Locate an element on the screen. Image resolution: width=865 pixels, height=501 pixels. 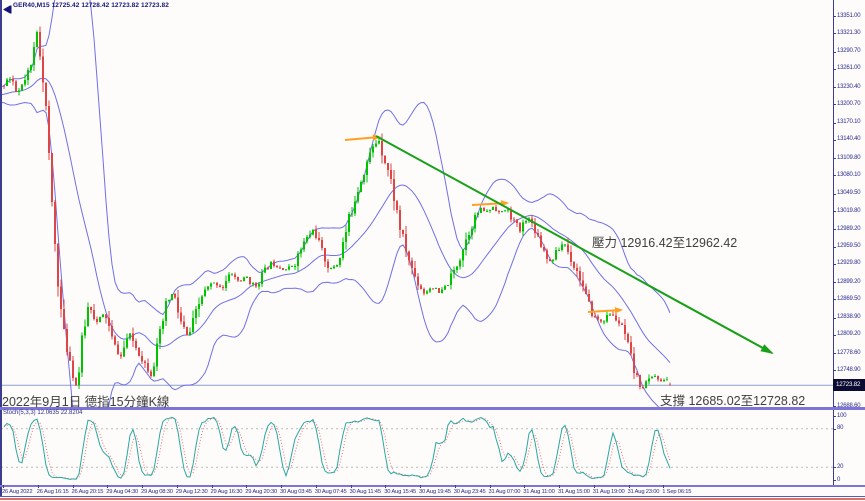
time-axis-label: 29 Aug 20:30 is located at coordinates (261, 492).